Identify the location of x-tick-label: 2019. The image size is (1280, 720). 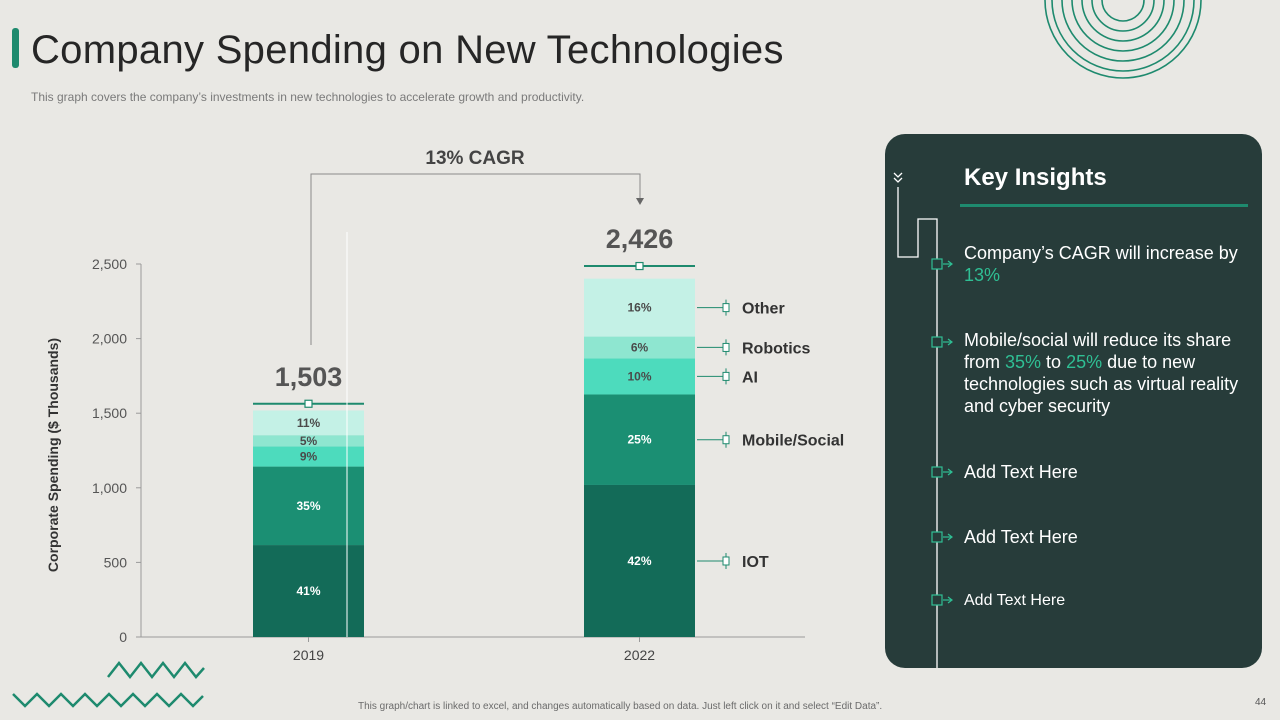
(308, 655).